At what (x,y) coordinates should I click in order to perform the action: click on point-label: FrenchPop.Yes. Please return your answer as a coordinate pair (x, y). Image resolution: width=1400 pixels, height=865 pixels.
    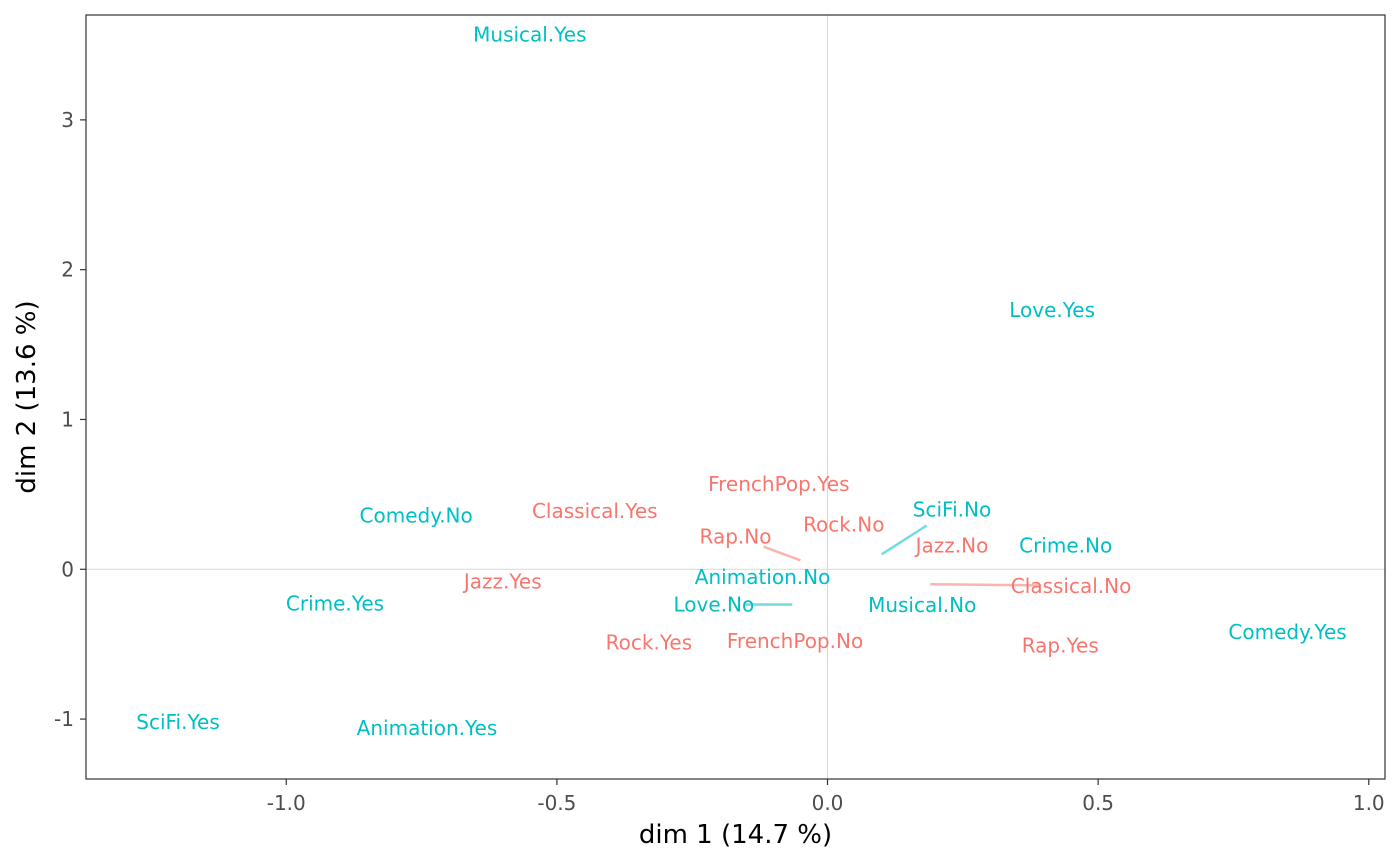
    Looking at the image, I should click on (778, 484).